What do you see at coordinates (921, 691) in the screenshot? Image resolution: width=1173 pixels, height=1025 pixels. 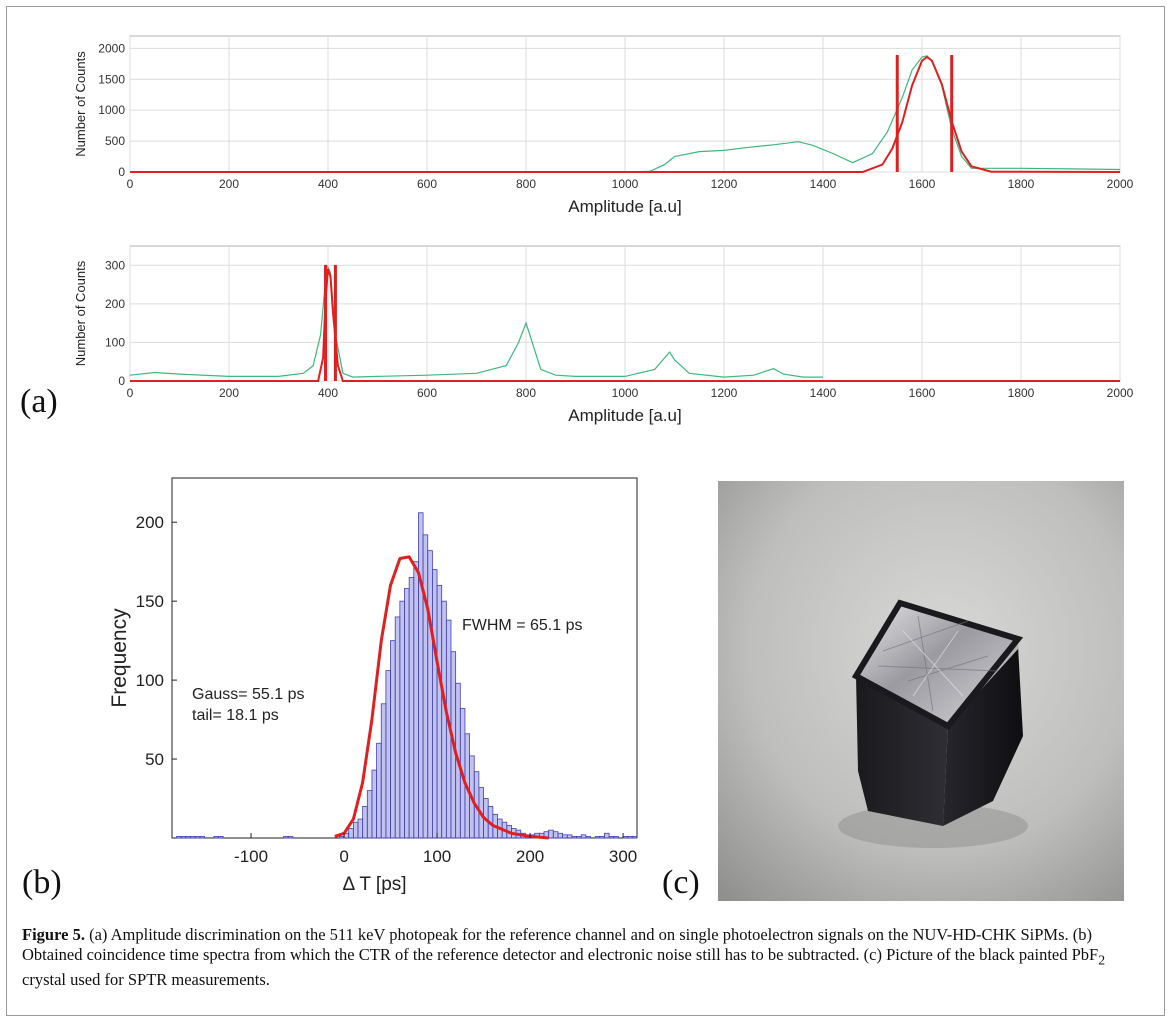 I see `crystal-photo` at bounding box center [921, 691].